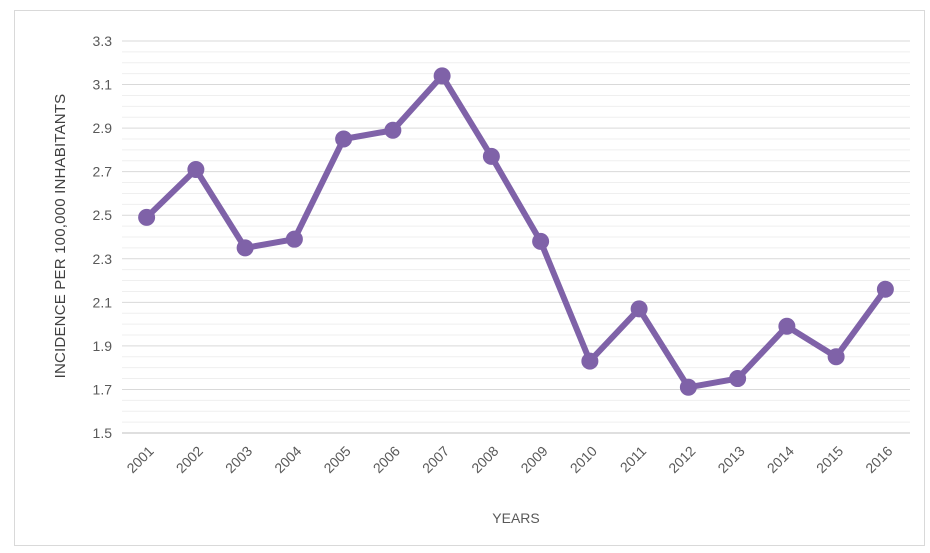  Describe the element at coordinates (681, 459) in the screenshot. I see `x-tick-label: 2012` at that location.